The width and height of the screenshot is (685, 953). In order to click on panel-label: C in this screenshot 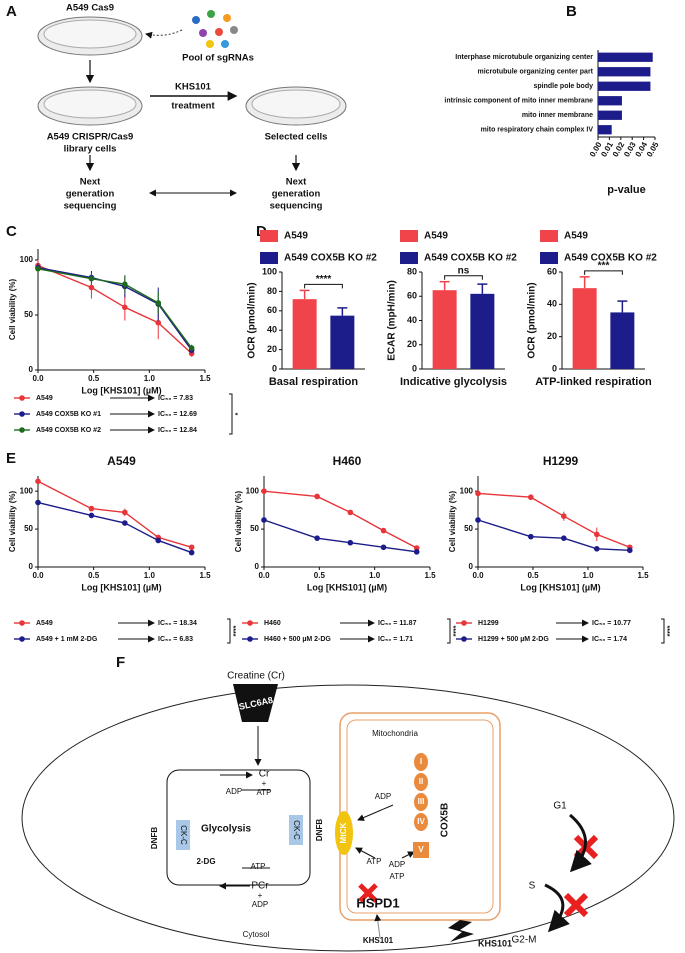, I will do `click(11, 231)`.